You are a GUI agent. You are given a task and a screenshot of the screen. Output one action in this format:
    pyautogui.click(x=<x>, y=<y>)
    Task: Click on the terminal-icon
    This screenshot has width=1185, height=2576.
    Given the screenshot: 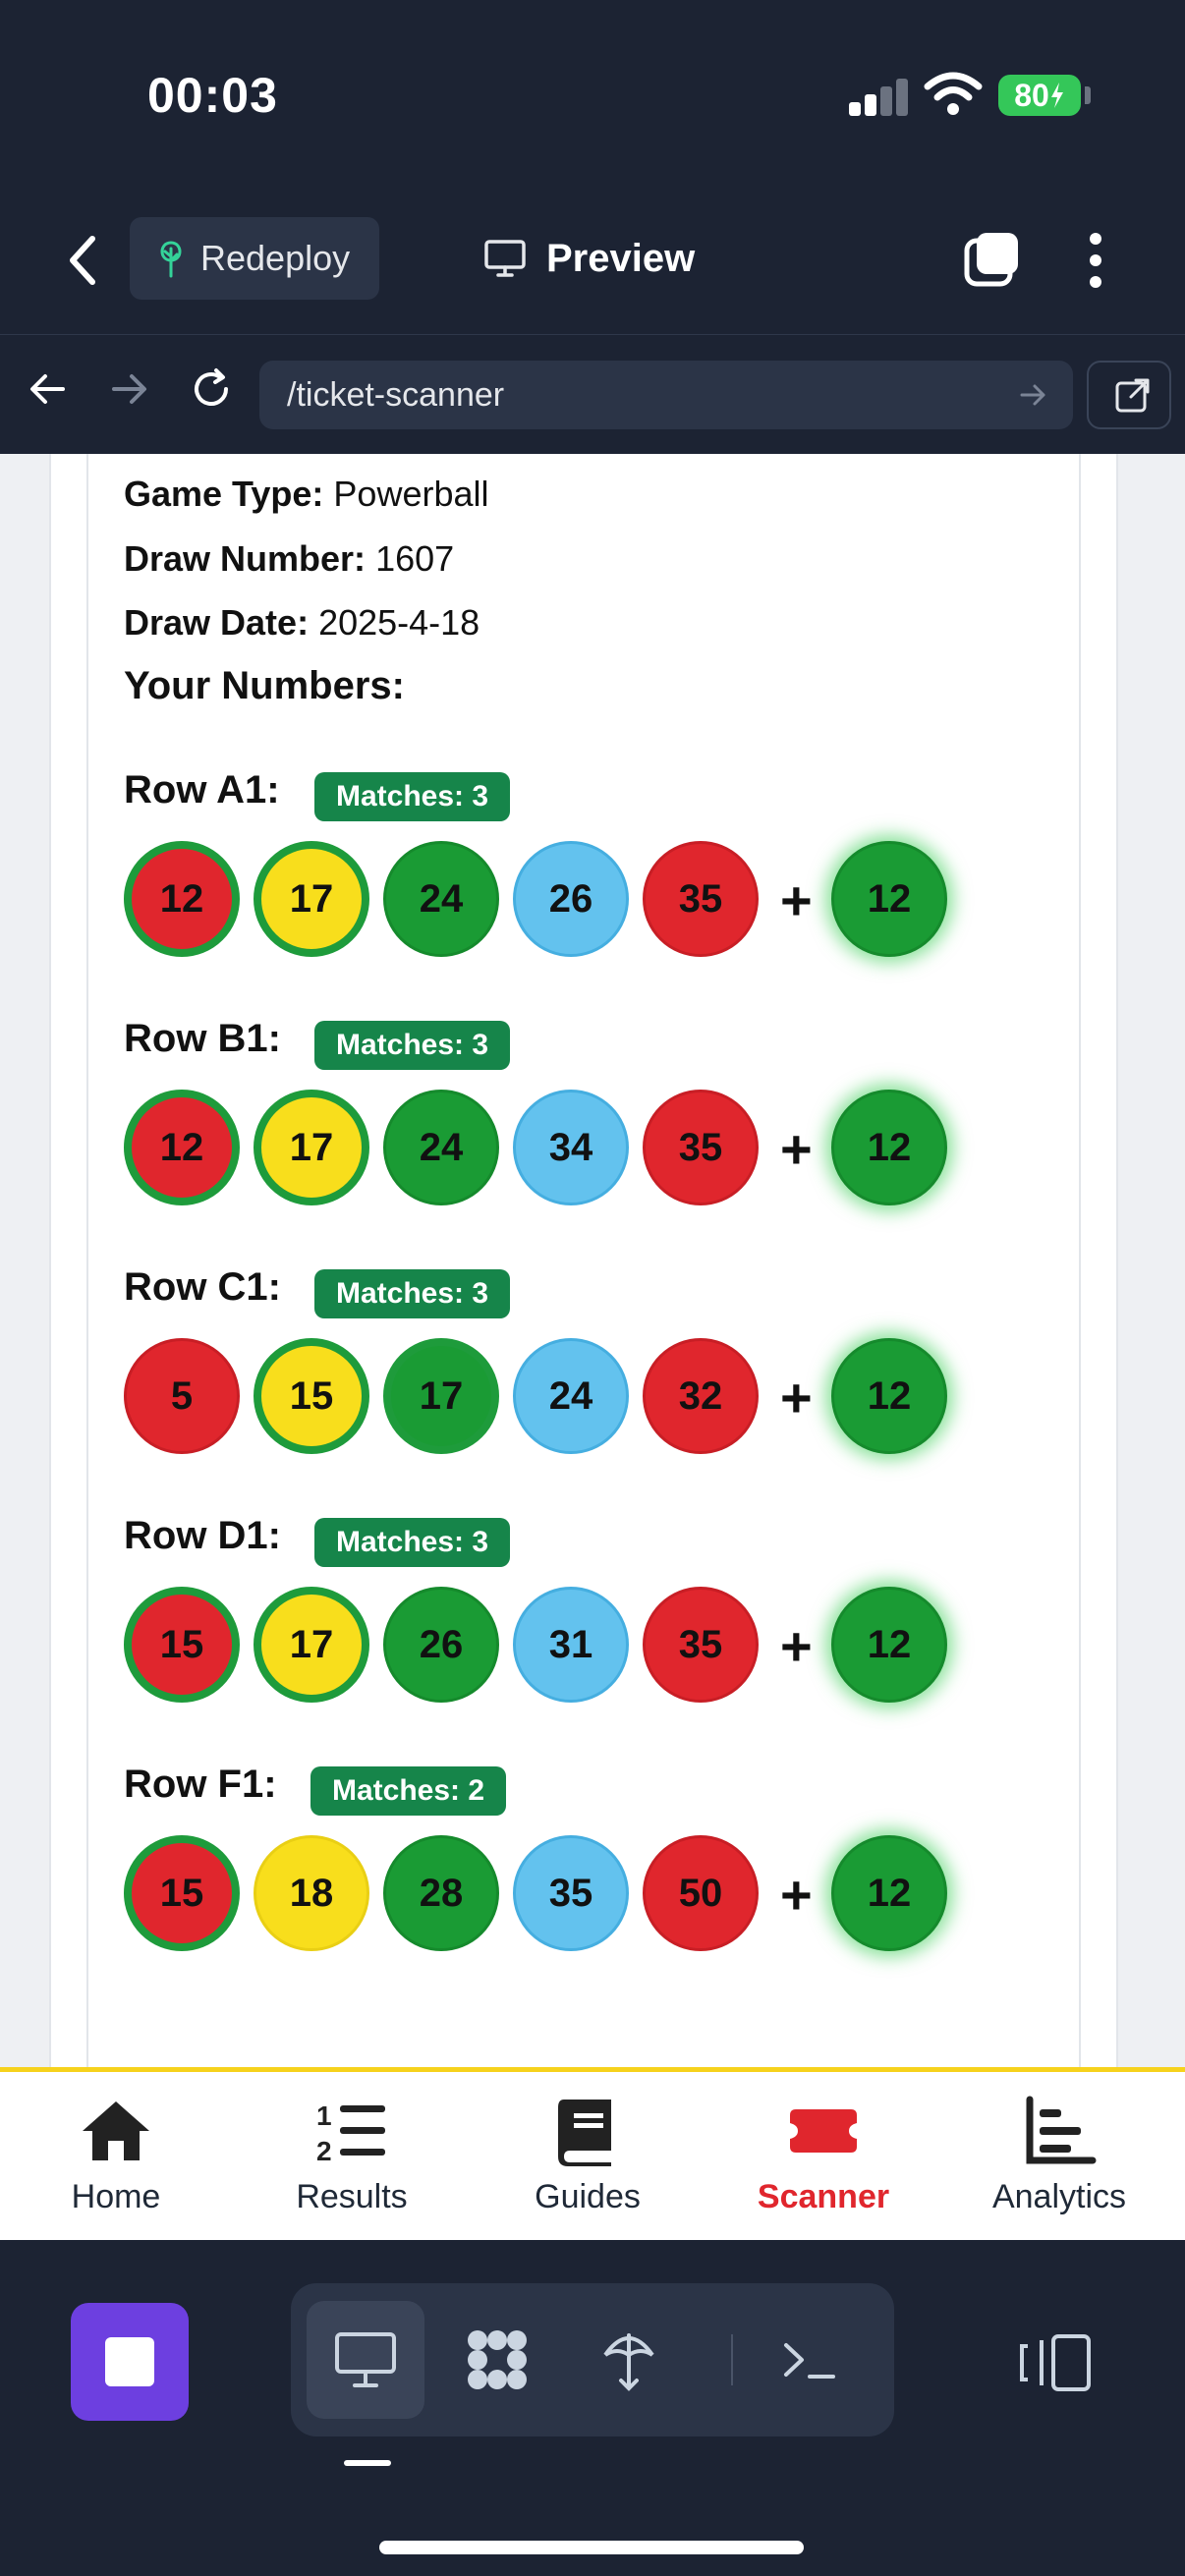 What is the action you would take?
    pyautogui.click(x=810, y=2361)
    